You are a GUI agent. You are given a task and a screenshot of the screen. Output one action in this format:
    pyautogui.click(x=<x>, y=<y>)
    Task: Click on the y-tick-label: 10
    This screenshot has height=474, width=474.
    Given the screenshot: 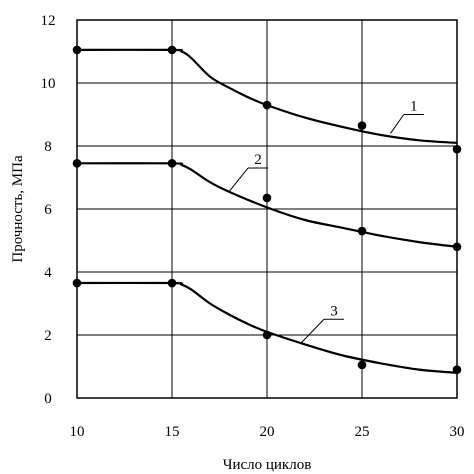 What is the action you would take?
    pyautogui.click(x=48, y=84)
    